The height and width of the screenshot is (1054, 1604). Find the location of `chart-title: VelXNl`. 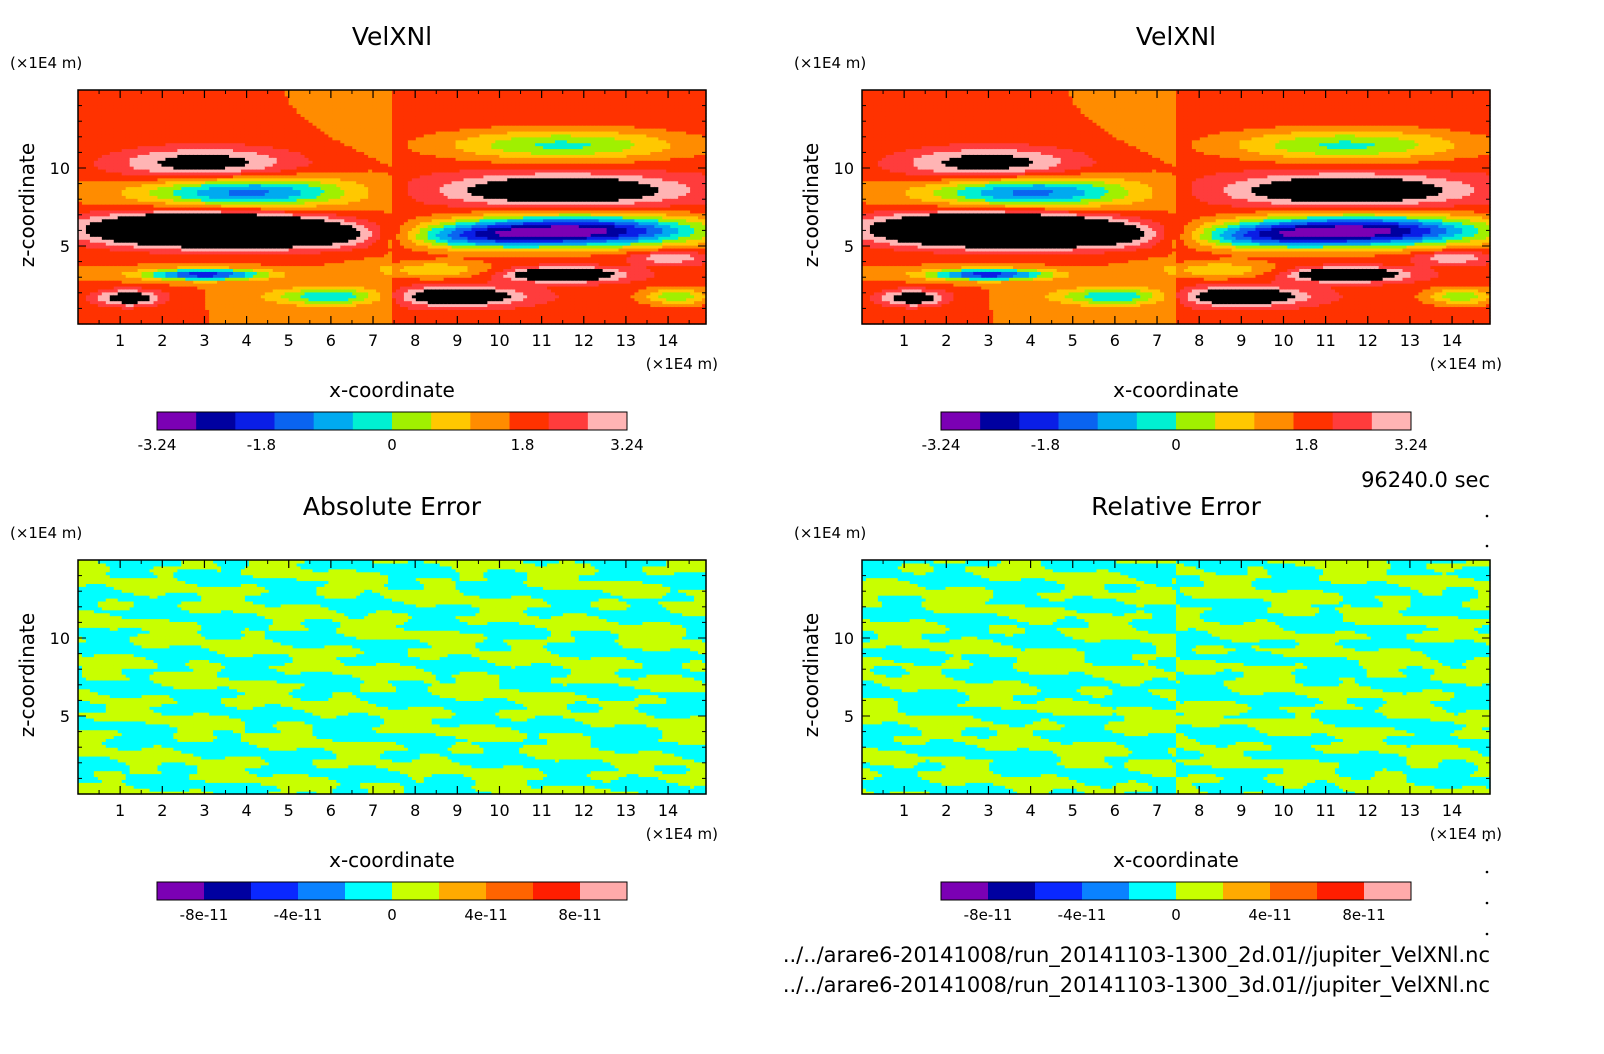

chart-title: VelXNl is located at coordinates (392, 36).